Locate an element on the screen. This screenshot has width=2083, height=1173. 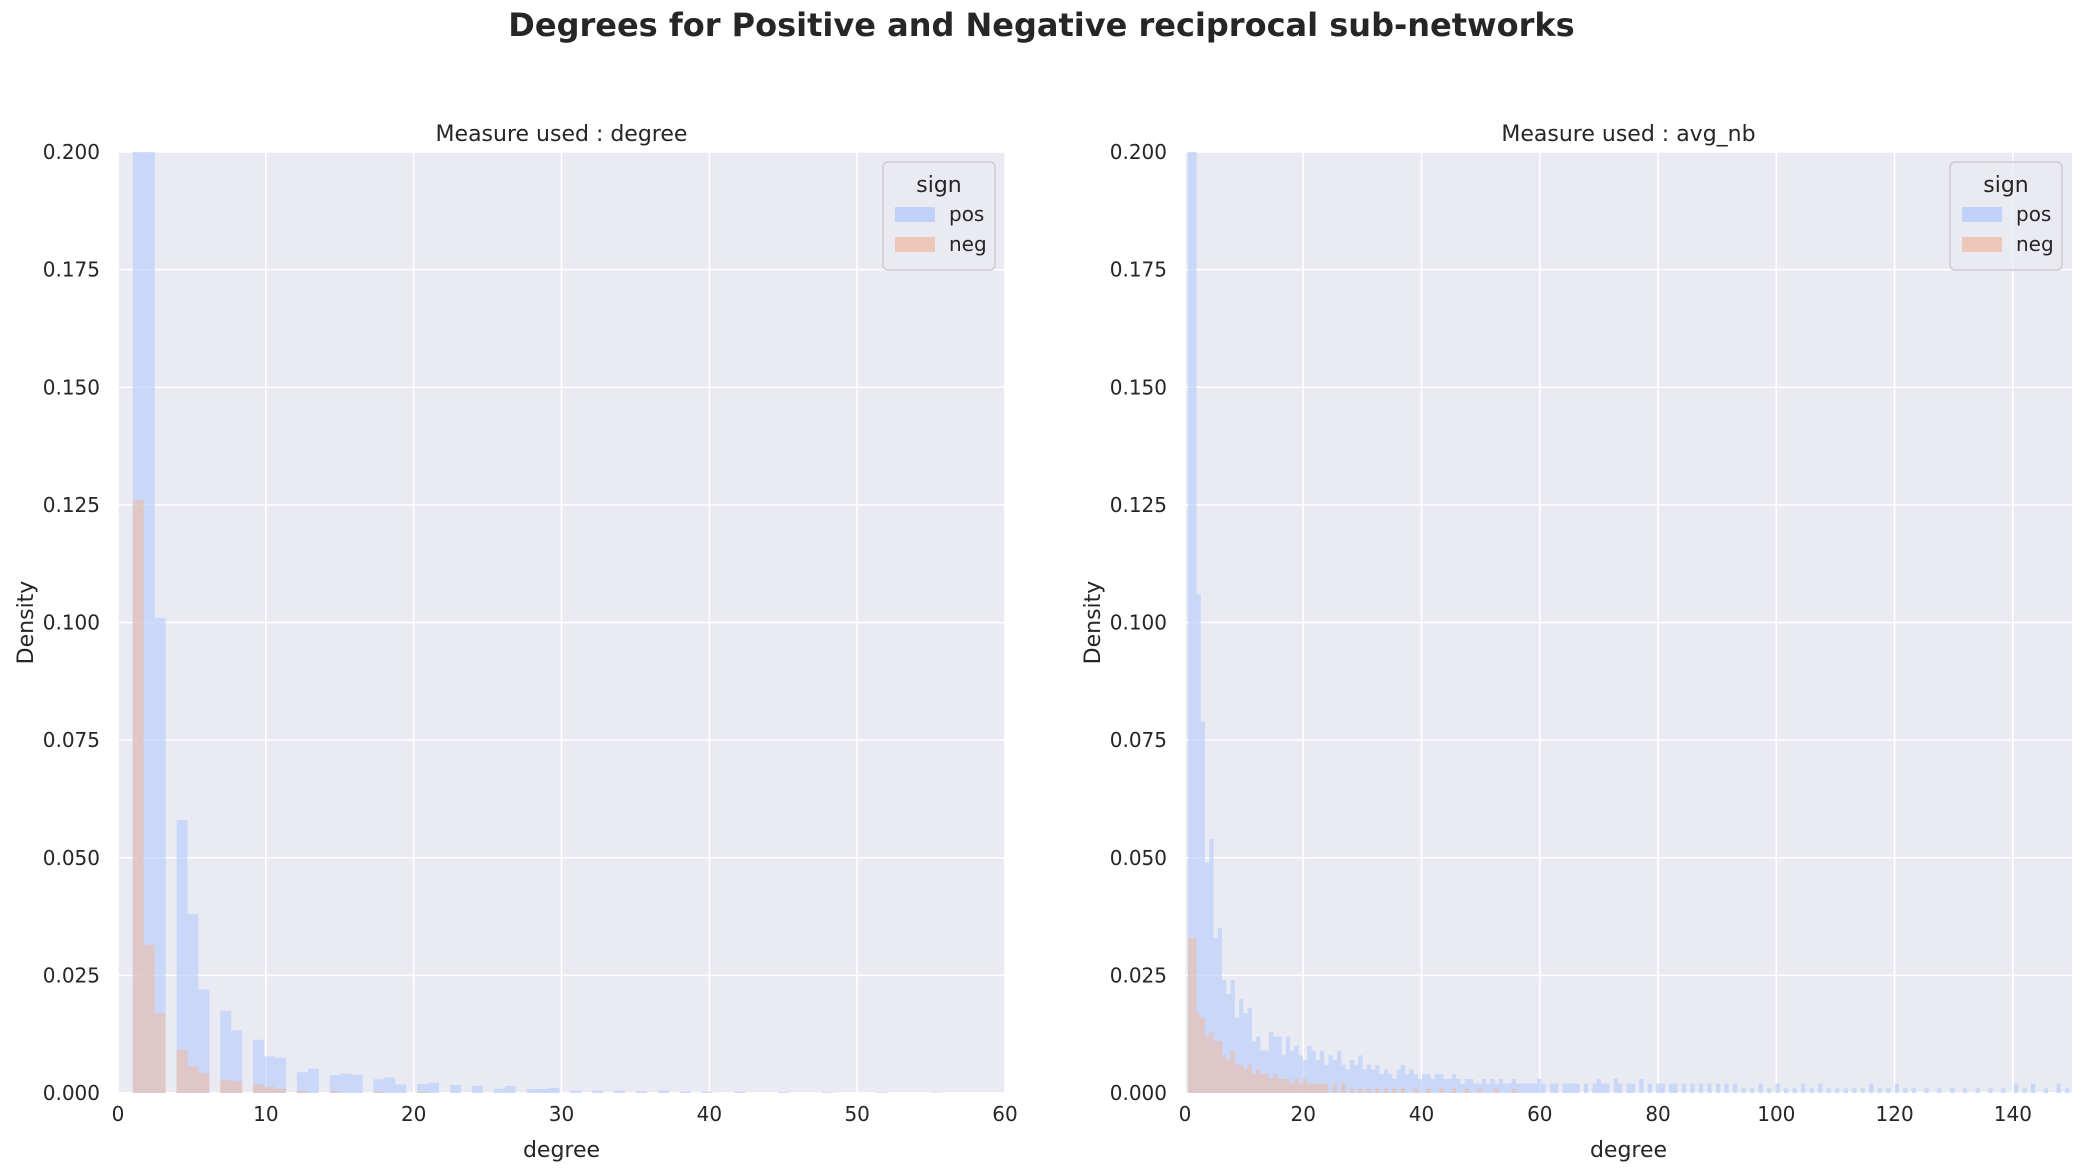
x-axis-label: degree is located at coordinates (1628, 1150).